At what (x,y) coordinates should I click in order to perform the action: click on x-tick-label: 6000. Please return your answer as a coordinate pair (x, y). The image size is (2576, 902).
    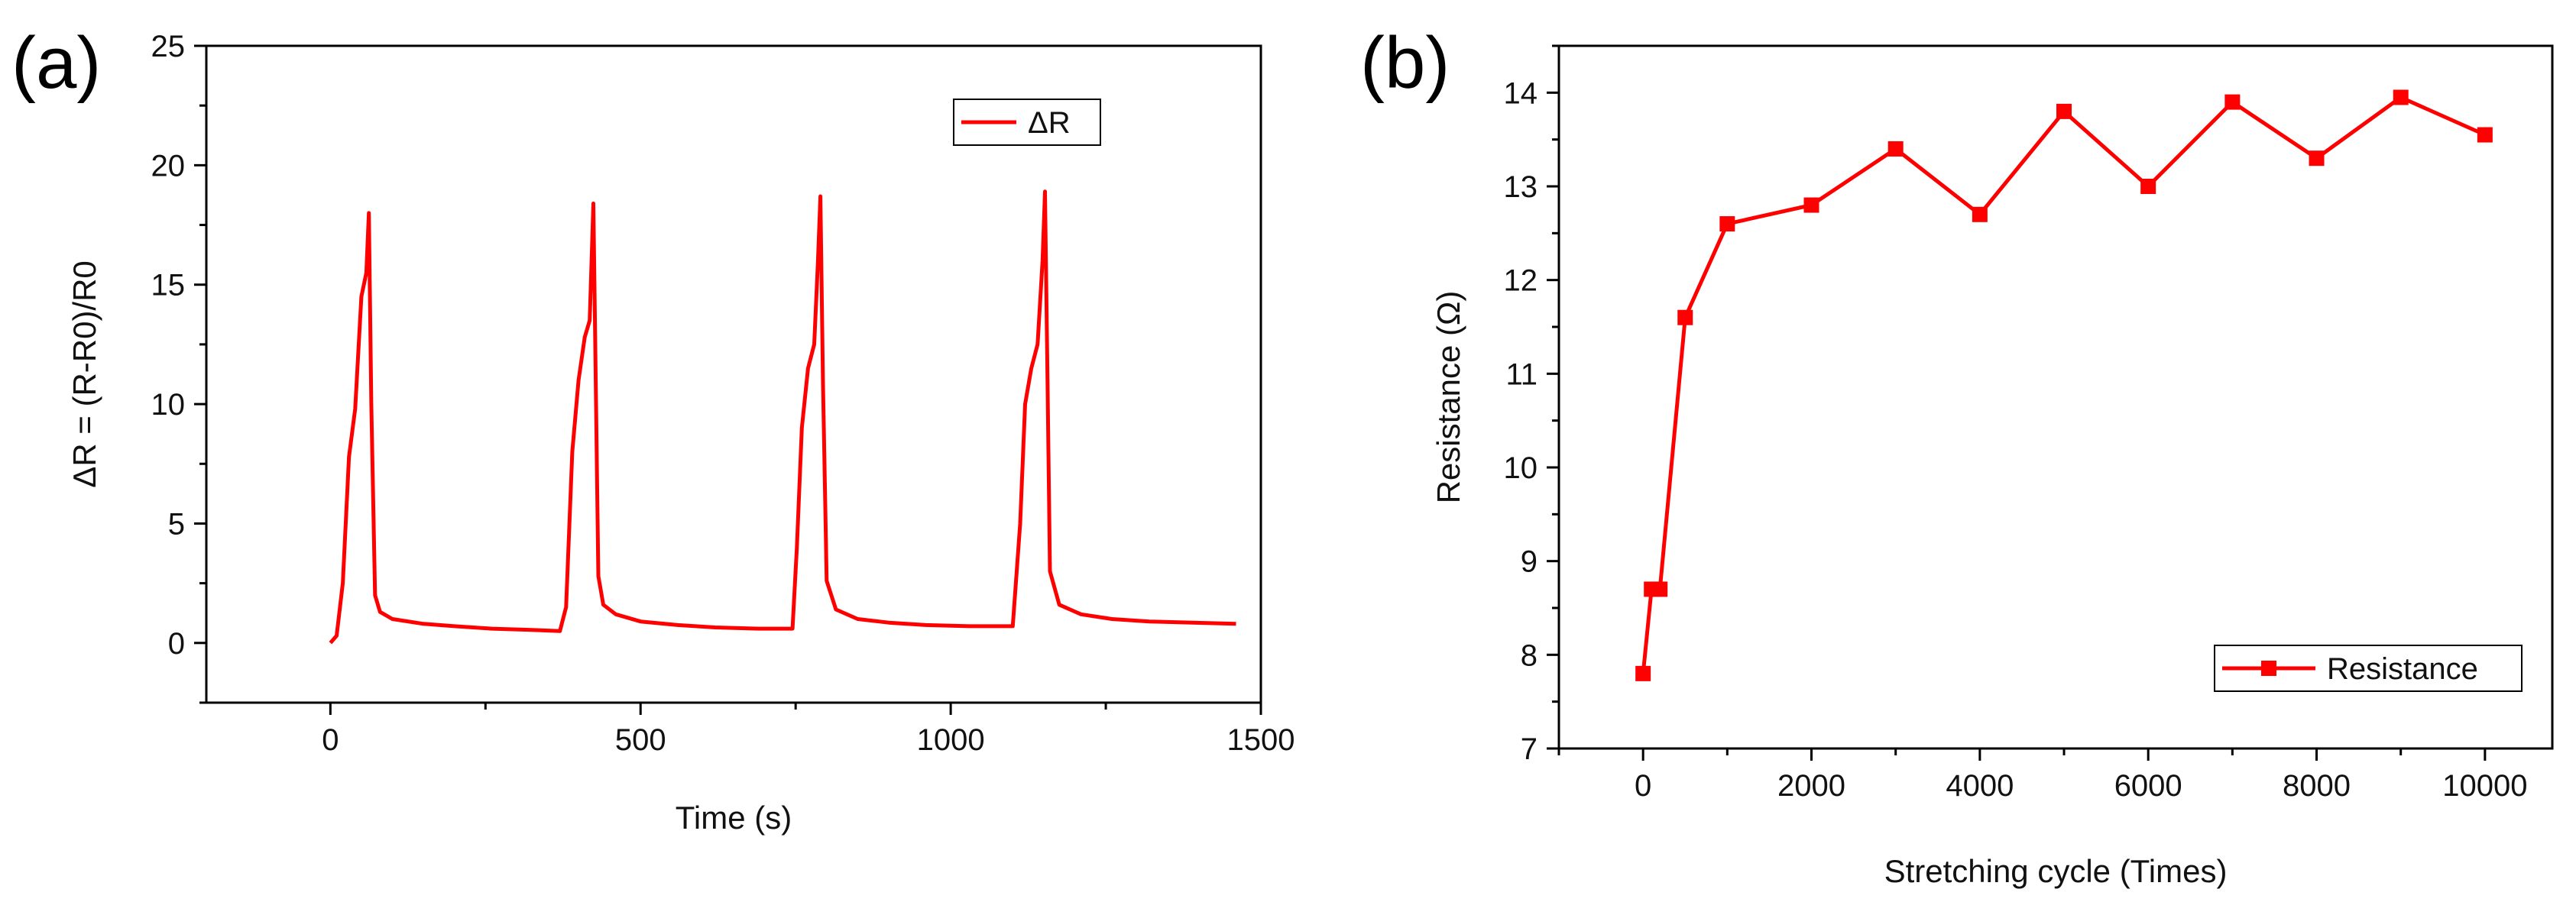
    Looking at the image, I should click on (2148, 786).